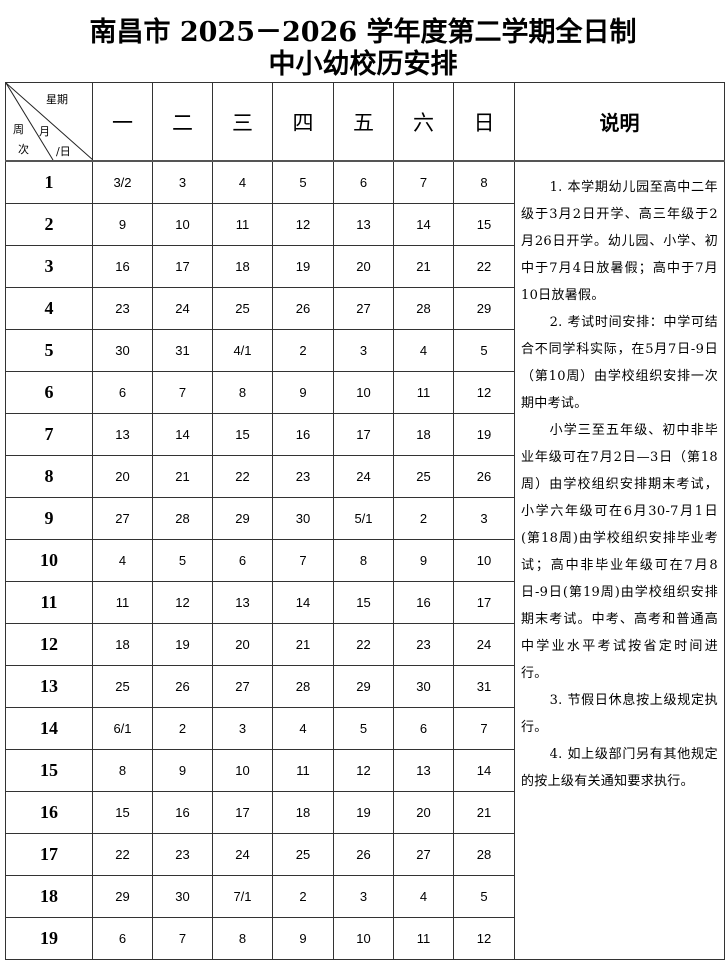 The image size is (726, 965). Describe the element at coordinates (49, 602) in the screenshot. I see `week-number: 11` at that location.